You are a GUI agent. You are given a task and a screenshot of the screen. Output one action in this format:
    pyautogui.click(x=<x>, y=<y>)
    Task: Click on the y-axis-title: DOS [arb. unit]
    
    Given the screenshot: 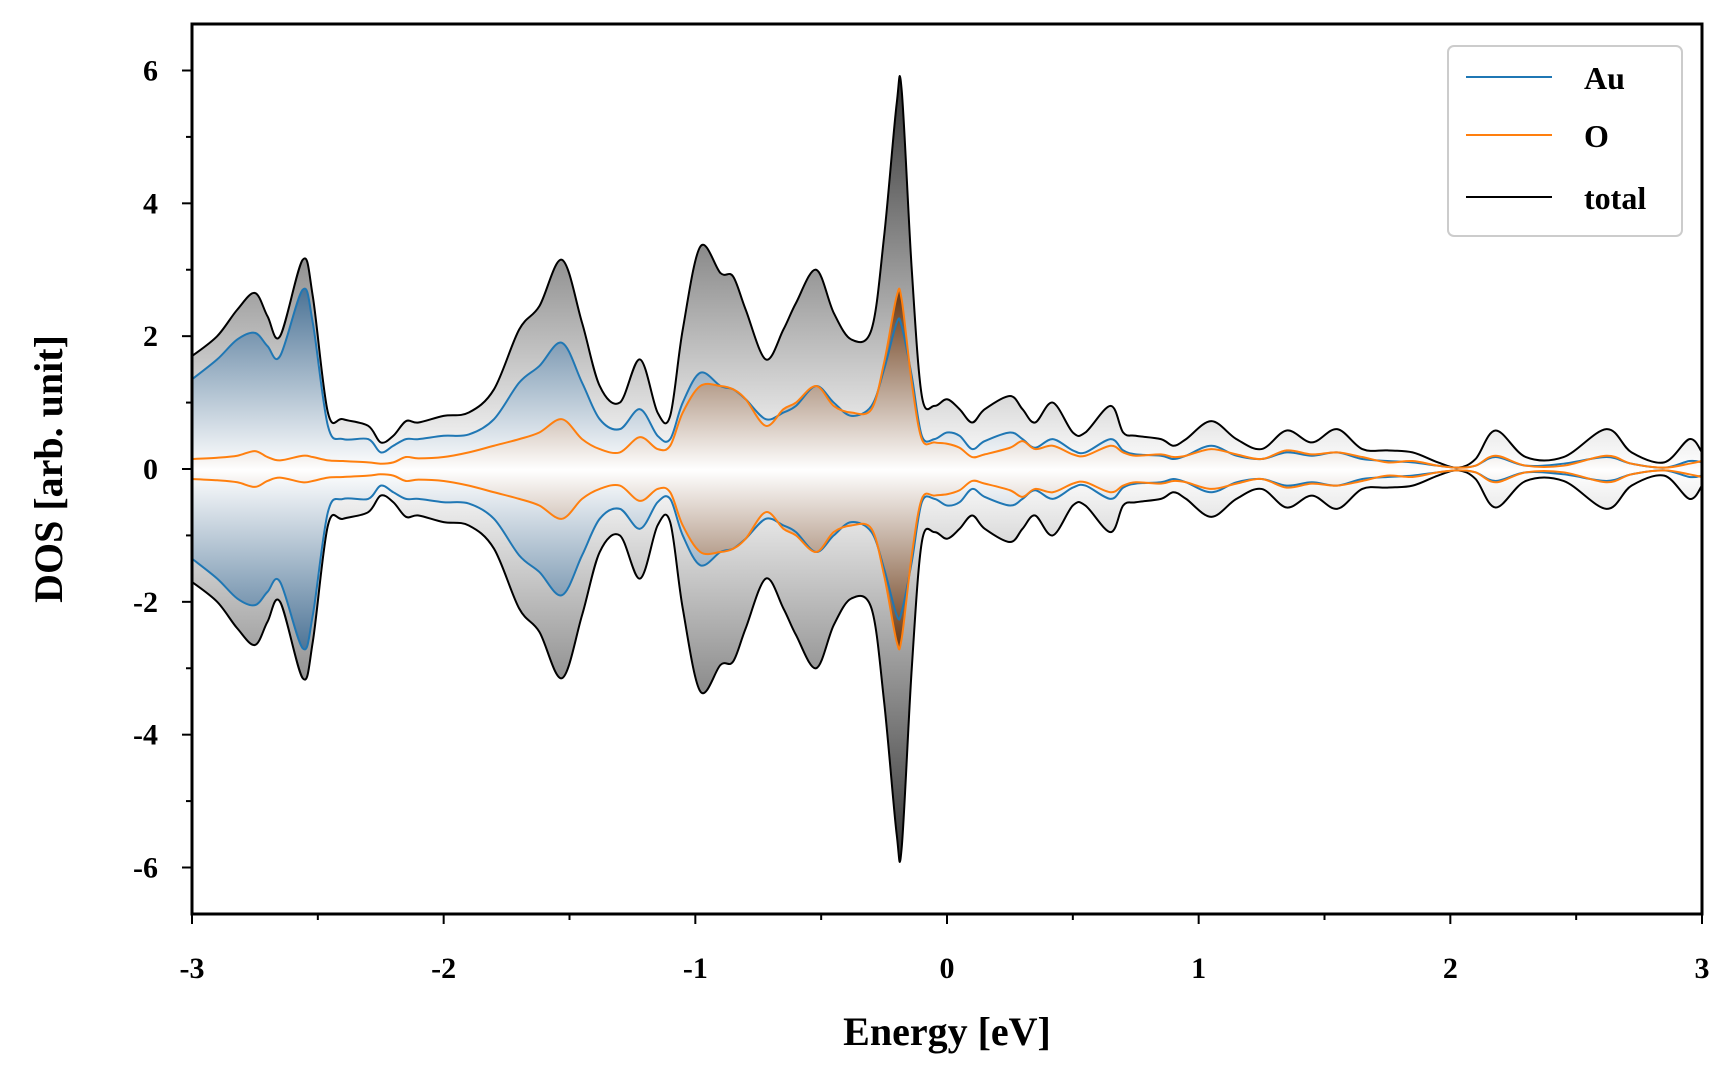 What is the action you would take?
    pyautogui.click(x=48, y=469)
    